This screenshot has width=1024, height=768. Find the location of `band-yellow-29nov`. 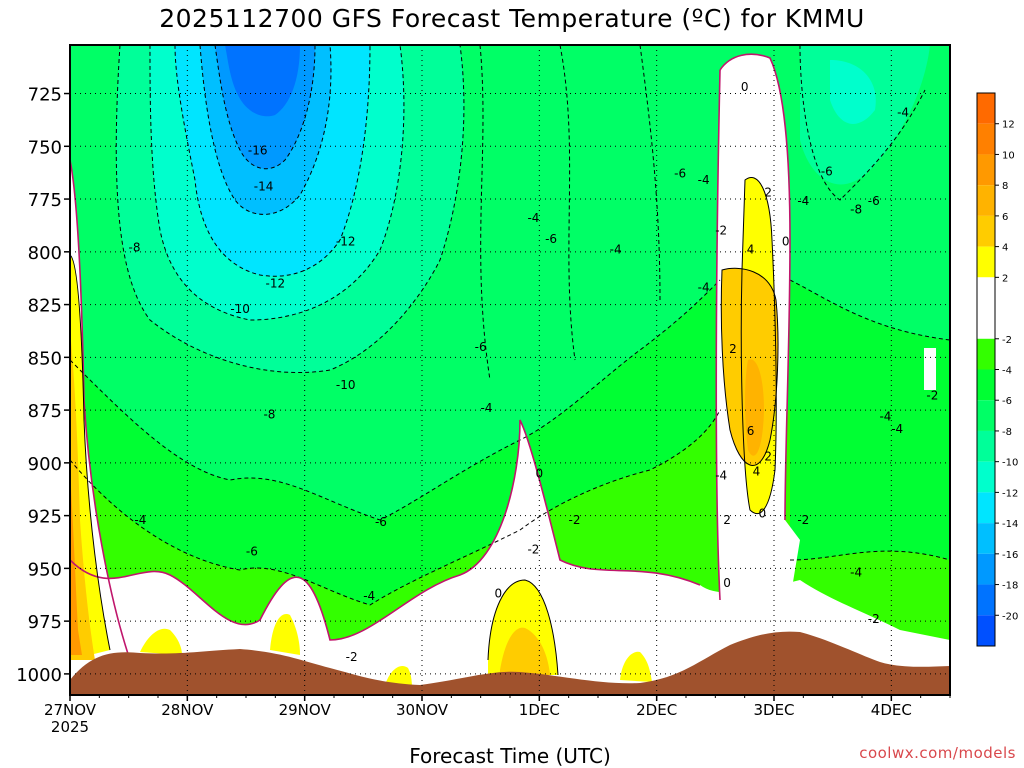

band-yellow-29nov is located at coordinates (285, 634).